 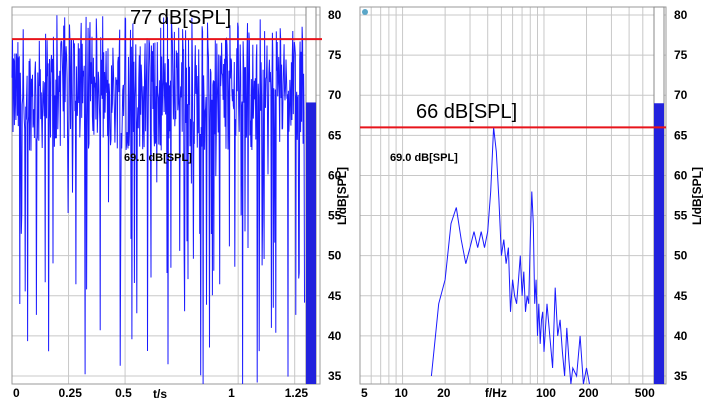 What do you see at coordinates (496, 393) in the screenshot?
I see `right-x-axis-title: f/Hz` at bounding box center [496, 393].